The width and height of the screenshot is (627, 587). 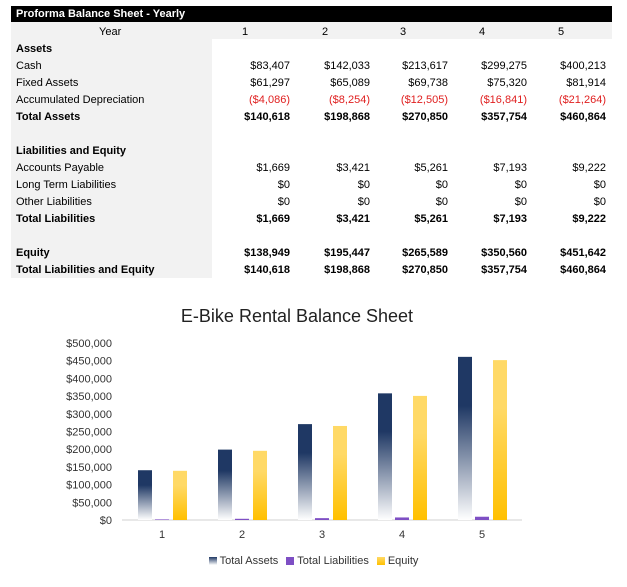 I want to click on year-header: 1, so click(x=245, y=32).